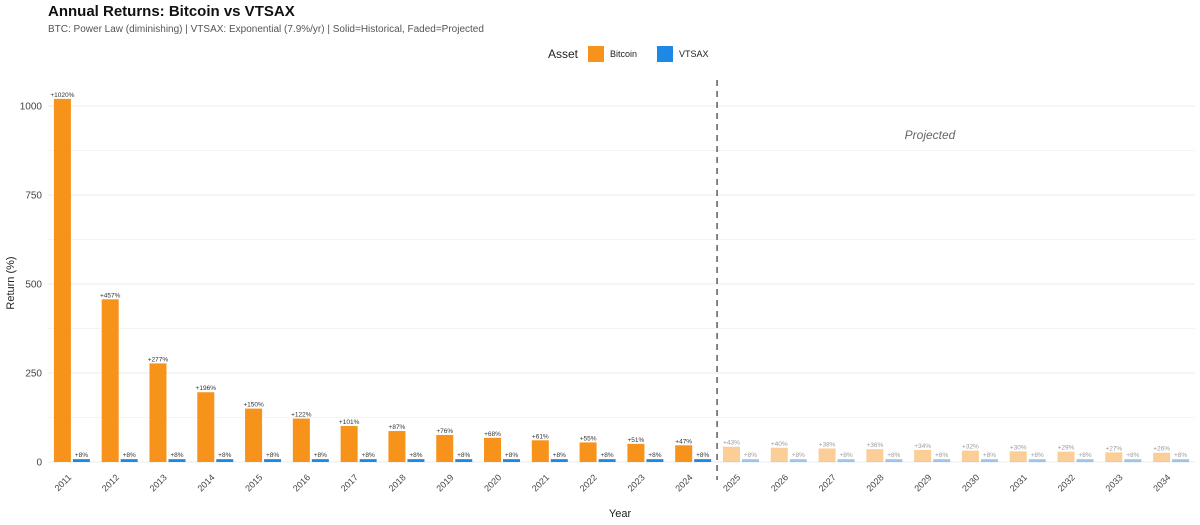 This screenshot has height=525, width=1200. Describe the element at coordinates (596, 54) in the screenshot. I see `legend-swatch-bitcoin` at that location.